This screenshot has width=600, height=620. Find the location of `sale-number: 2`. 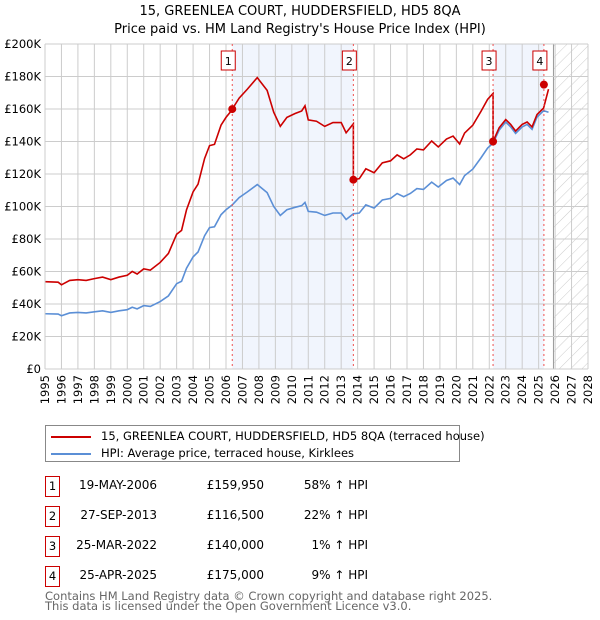

sale-number: 2 is located at coordinates (52, 516).